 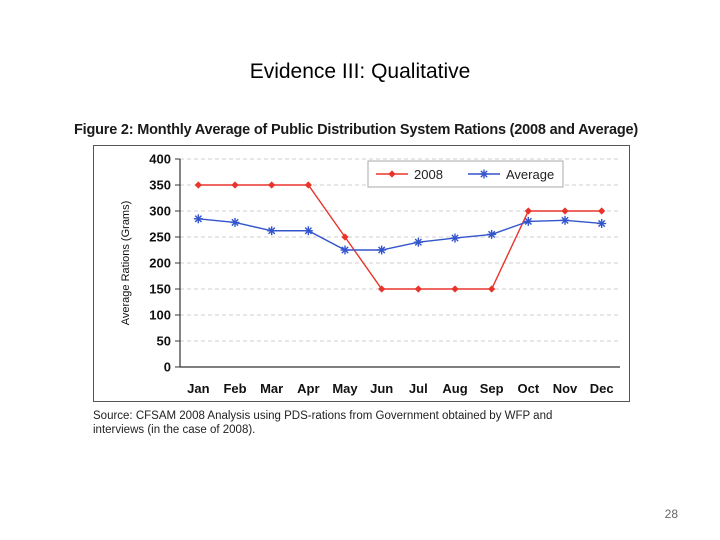 What do you see at coordinates (308, 388) in the screenshot?
I see `x-tick-label: Apr` at bounding box center [308, 388].